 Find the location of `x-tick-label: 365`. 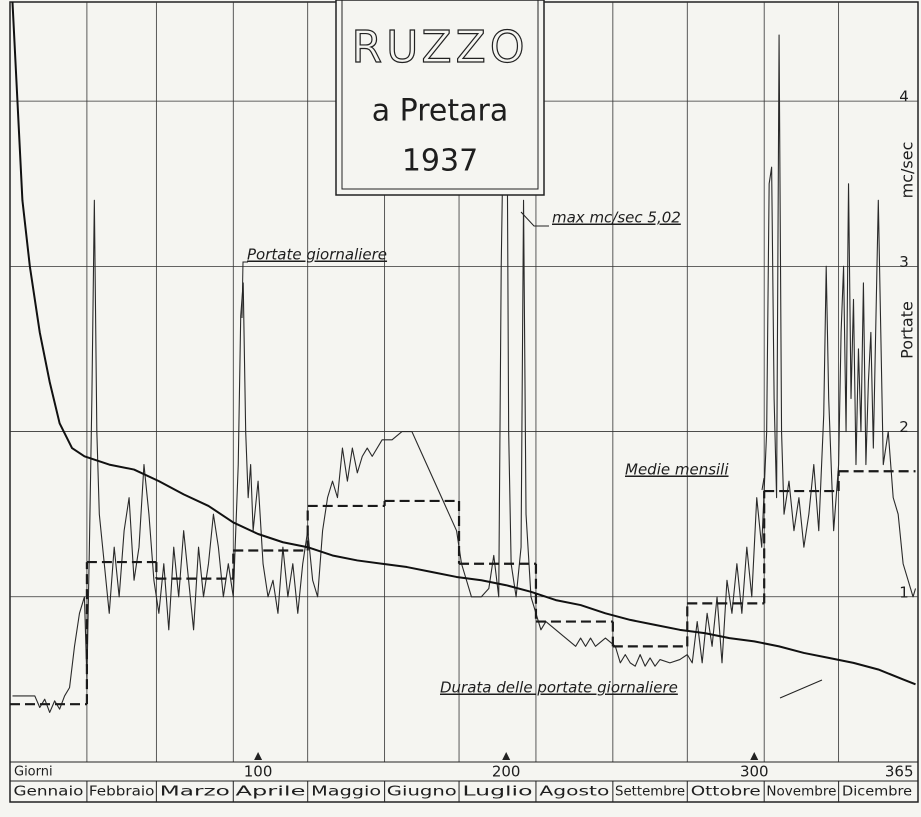

x-tick-label: 365 is located at coordinates (899, 772).